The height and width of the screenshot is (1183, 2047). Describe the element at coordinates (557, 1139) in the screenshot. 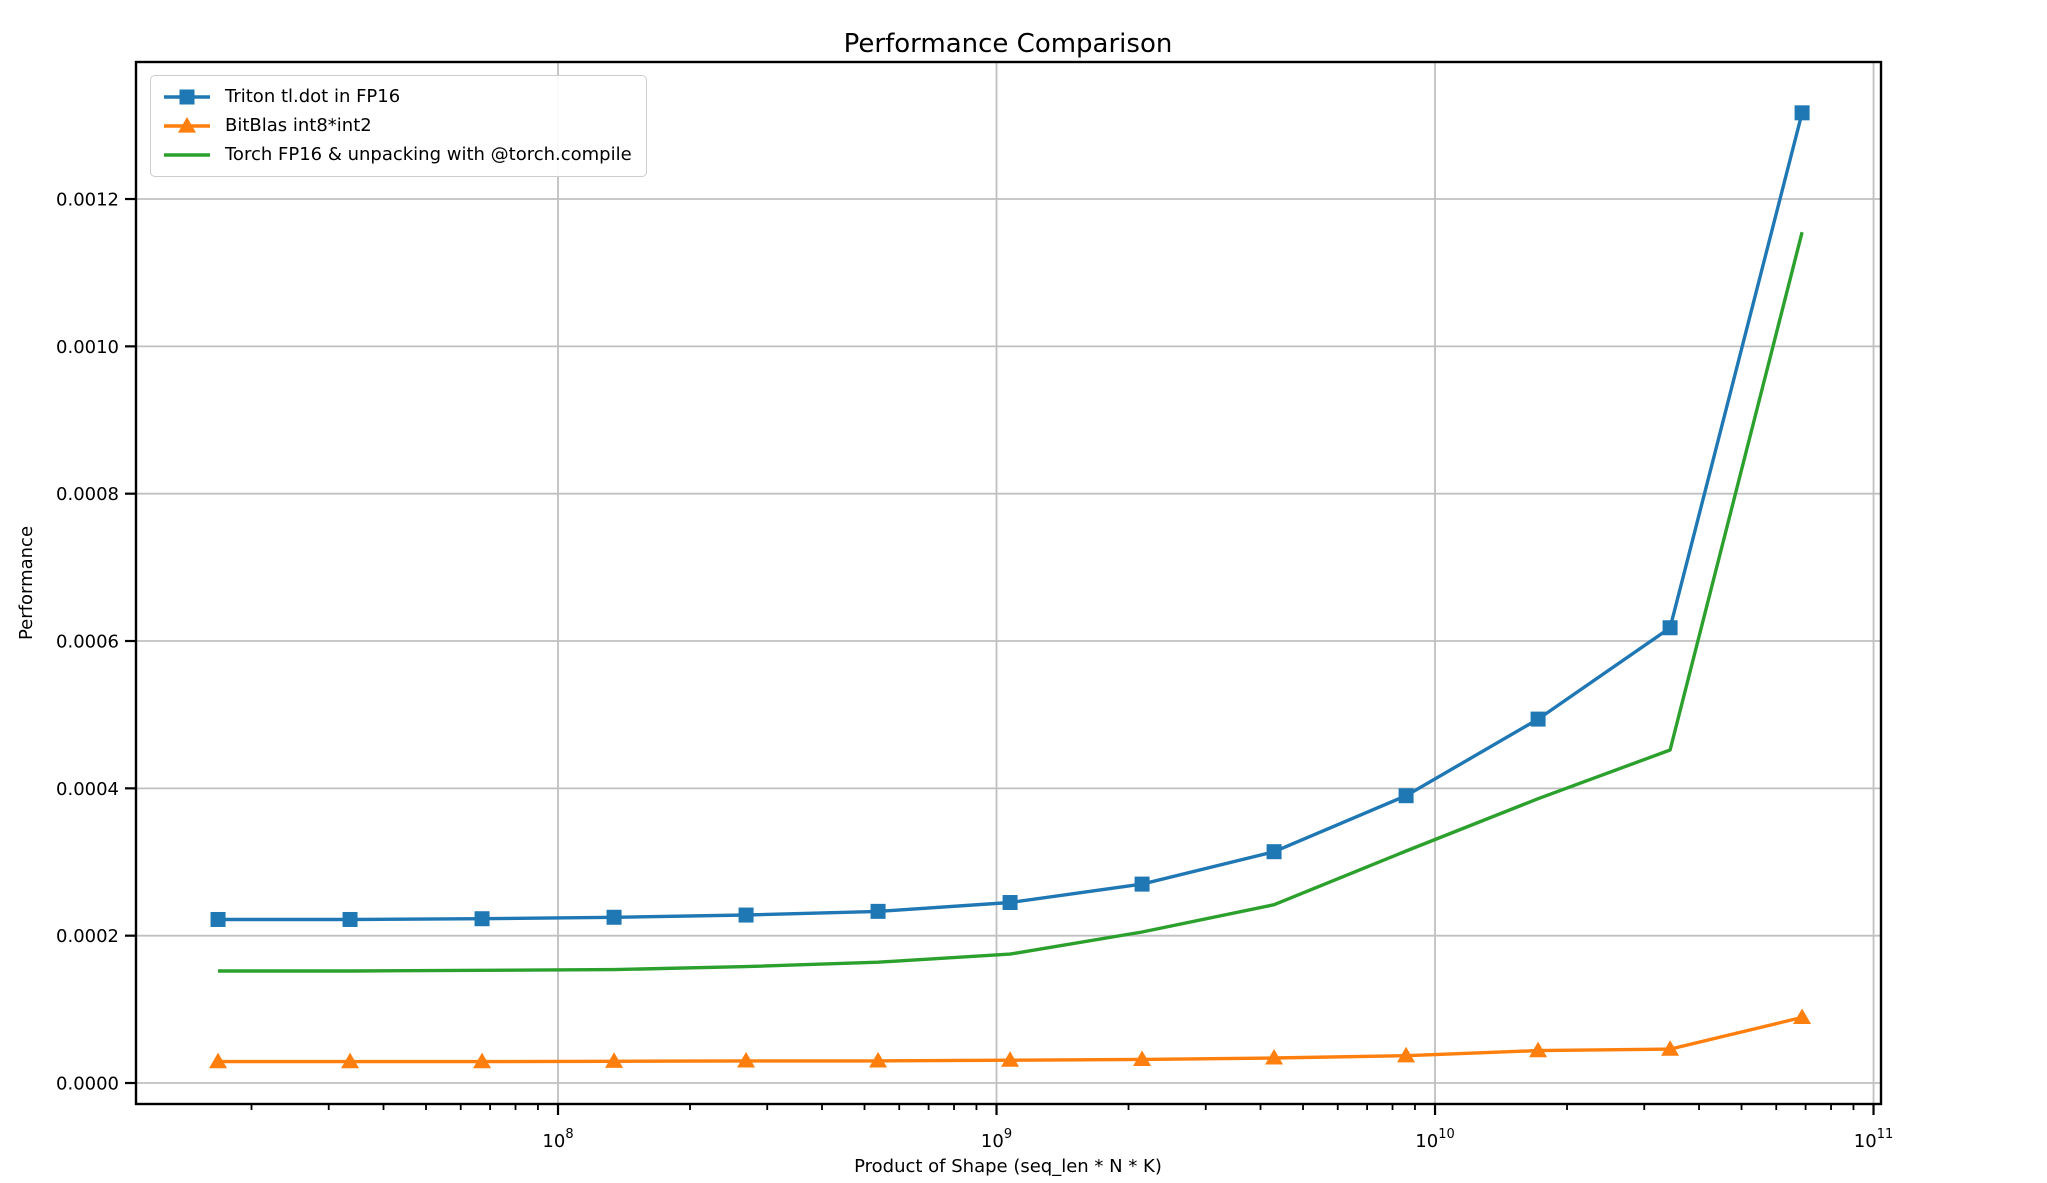

I see `x-tick-label: 10⁸` at that location.